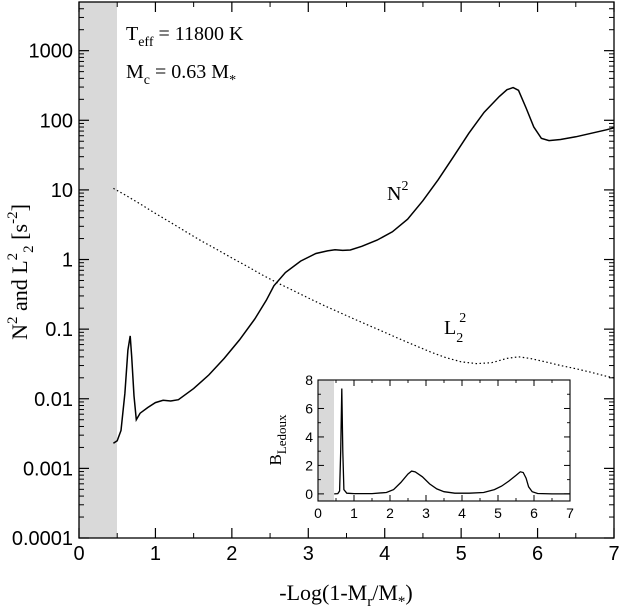 This screenshot has width=620, height=610. What do you see at coordinates (48, 469) in the screenshot?
I see `y-tick-label: 0.001` at bounding box center [48, 469].